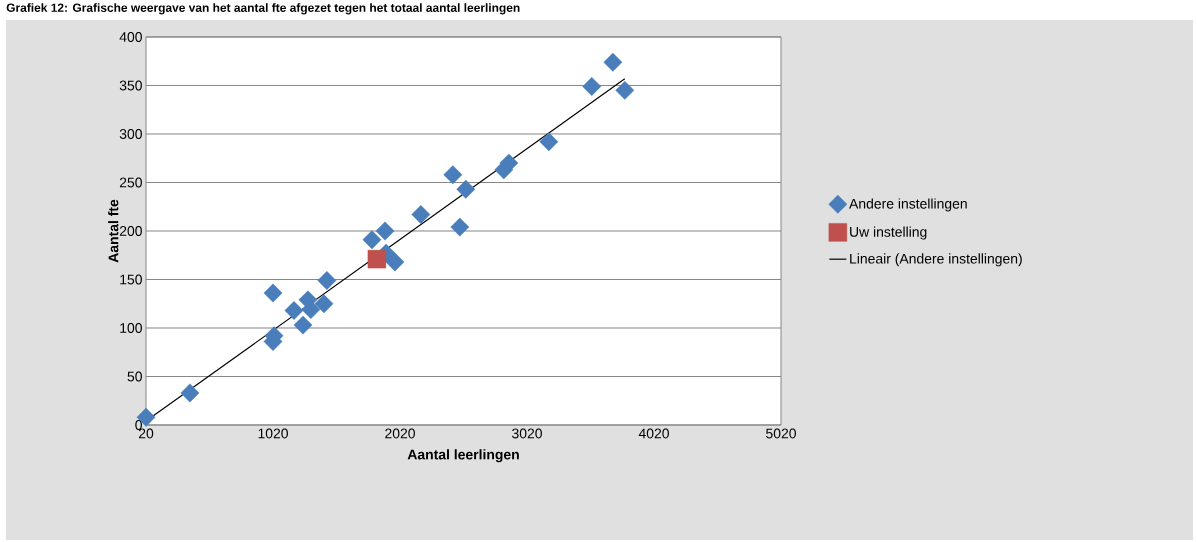 This screenshot has height=542, width=1197. I want to click on y-tick-label: 50, so click(134, 376).